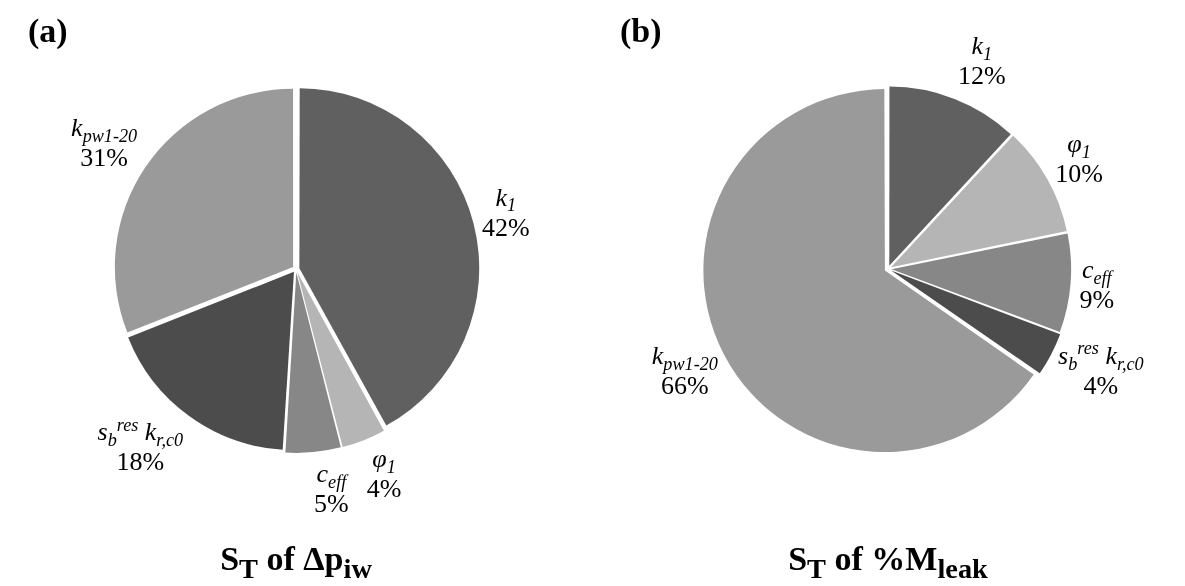 This screenshot has height=586, width=1185. Describe the element at coordinates (641, 31) in the screenshot. I see `text: (b)` at that location.